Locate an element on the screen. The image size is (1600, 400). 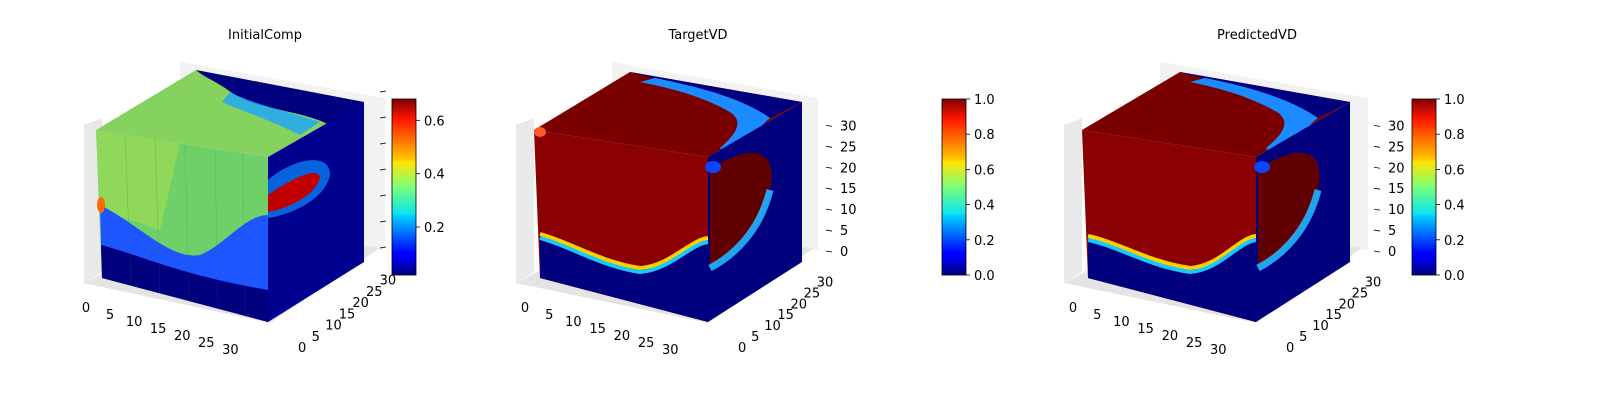
x-tick-label: 5 is located at coordinates (549, 315).